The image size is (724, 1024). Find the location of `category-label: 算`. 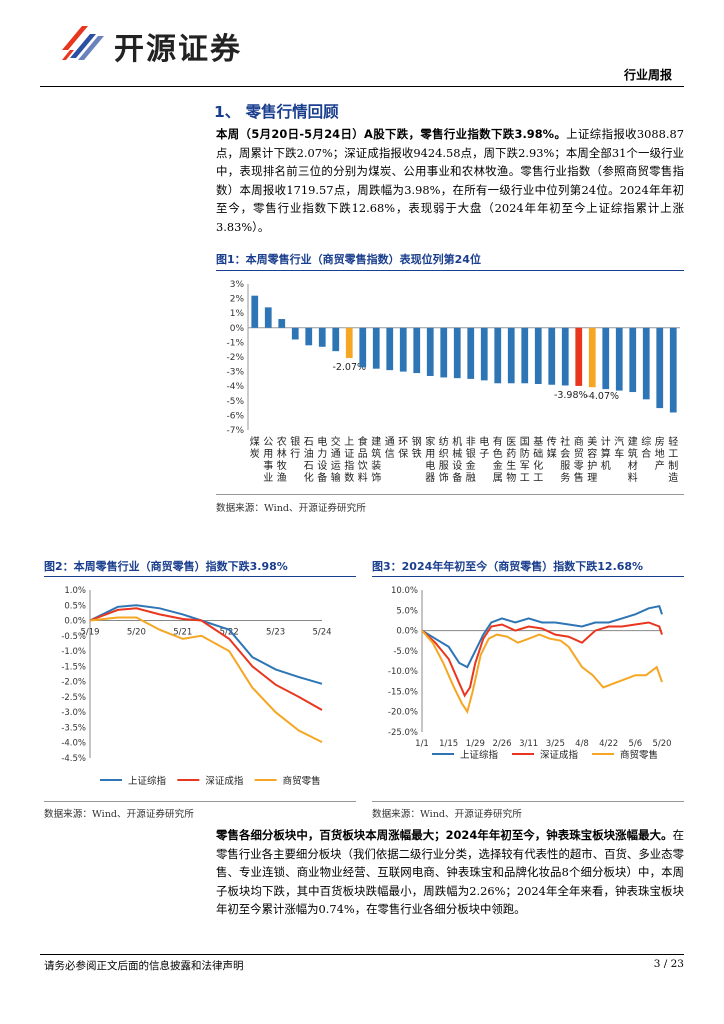

category-label: 算 is located at coordinates (606, 453).